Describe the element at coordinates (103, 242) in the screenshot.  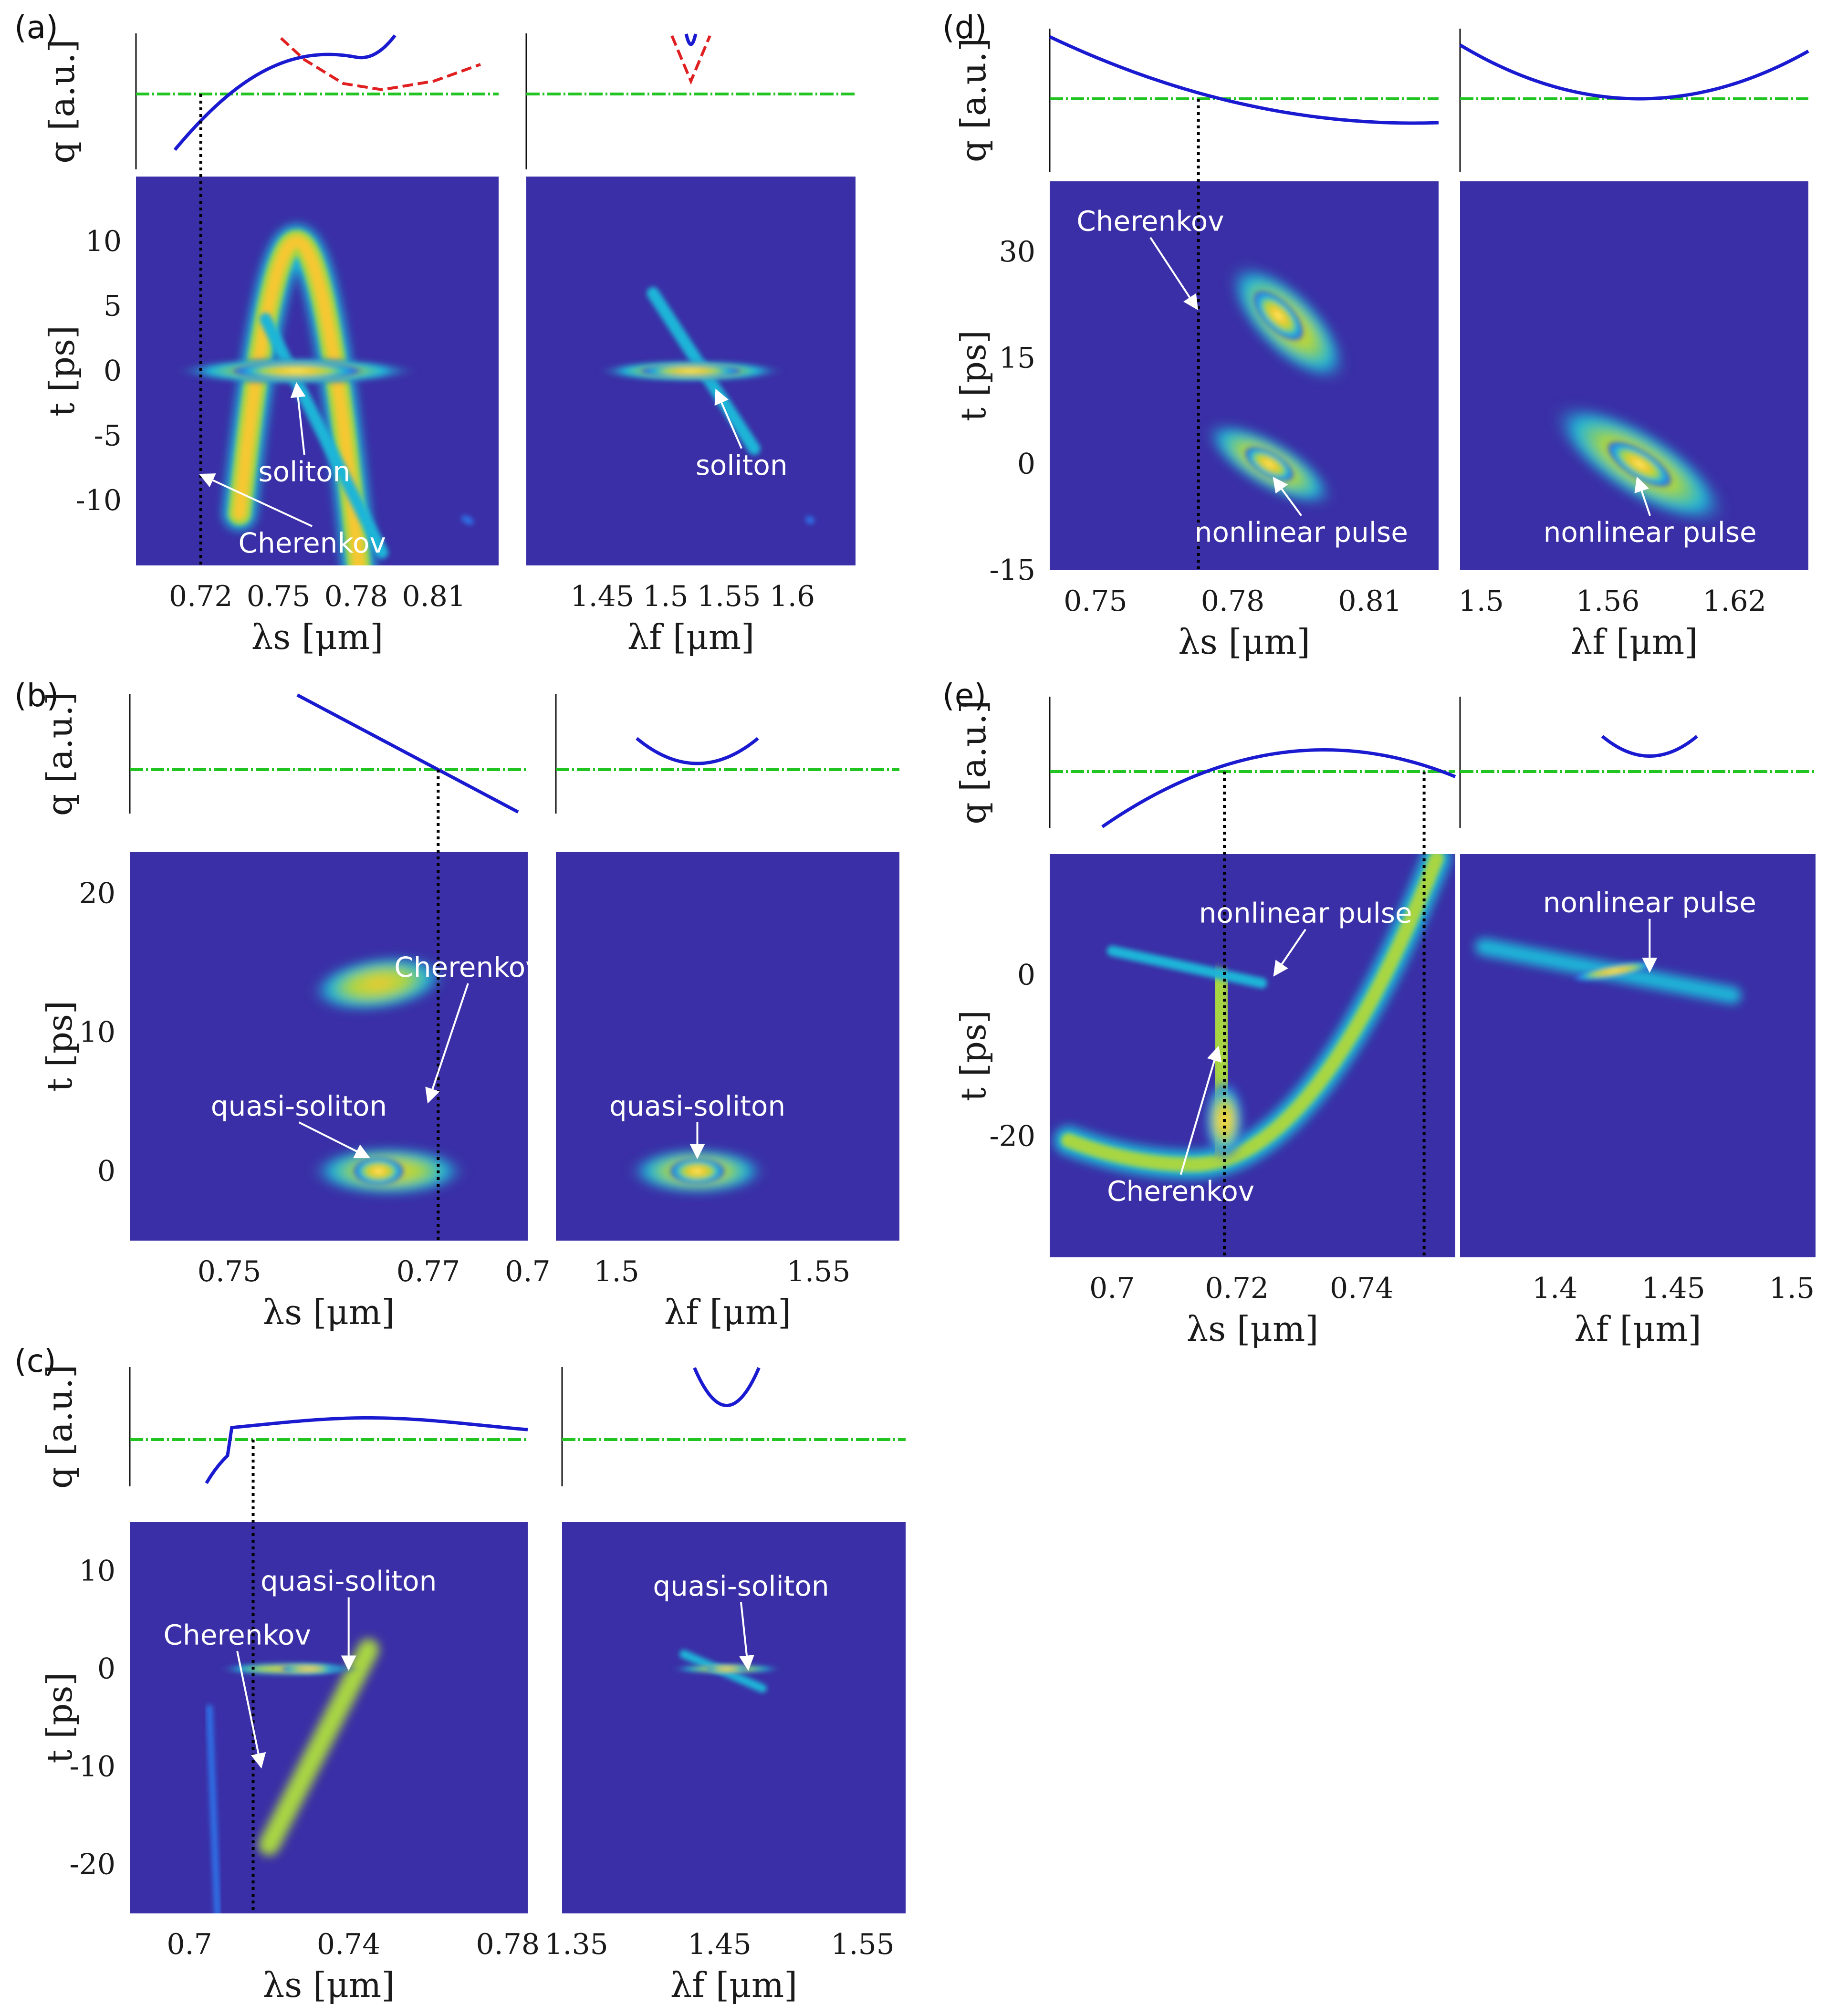
I see `y-tick-label: 10` at that location.